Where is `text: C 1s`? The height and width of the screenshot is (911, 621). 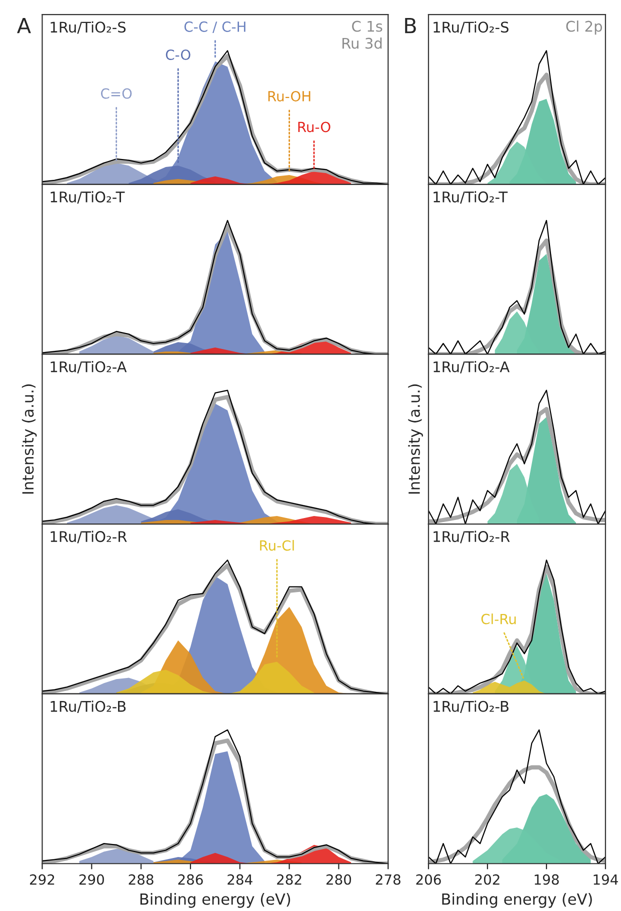
text: C 1s is located at coordinates (367, 26).